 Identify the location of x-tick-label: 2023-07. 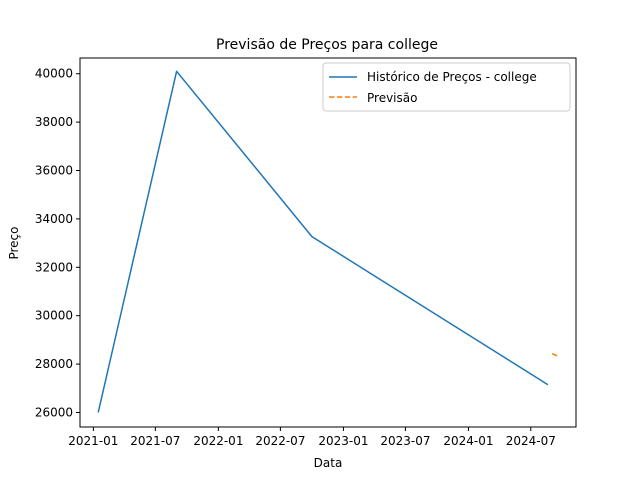
(405, 441).